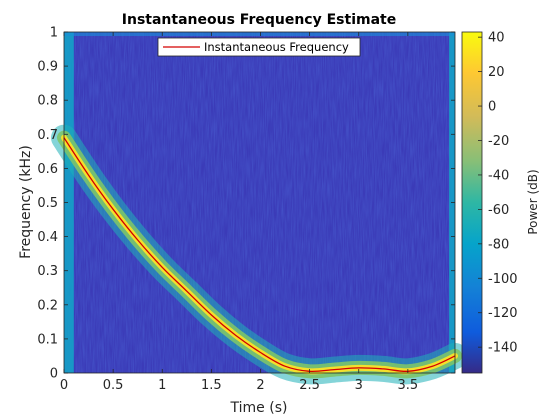 This screenshot has height=420, width=560. What do you see at coordinates (276, 47) in the screenshot?
I see `legend-entry-instantaneous-frequency: Instantaneous Frequency` at bounding box center [276, 47].